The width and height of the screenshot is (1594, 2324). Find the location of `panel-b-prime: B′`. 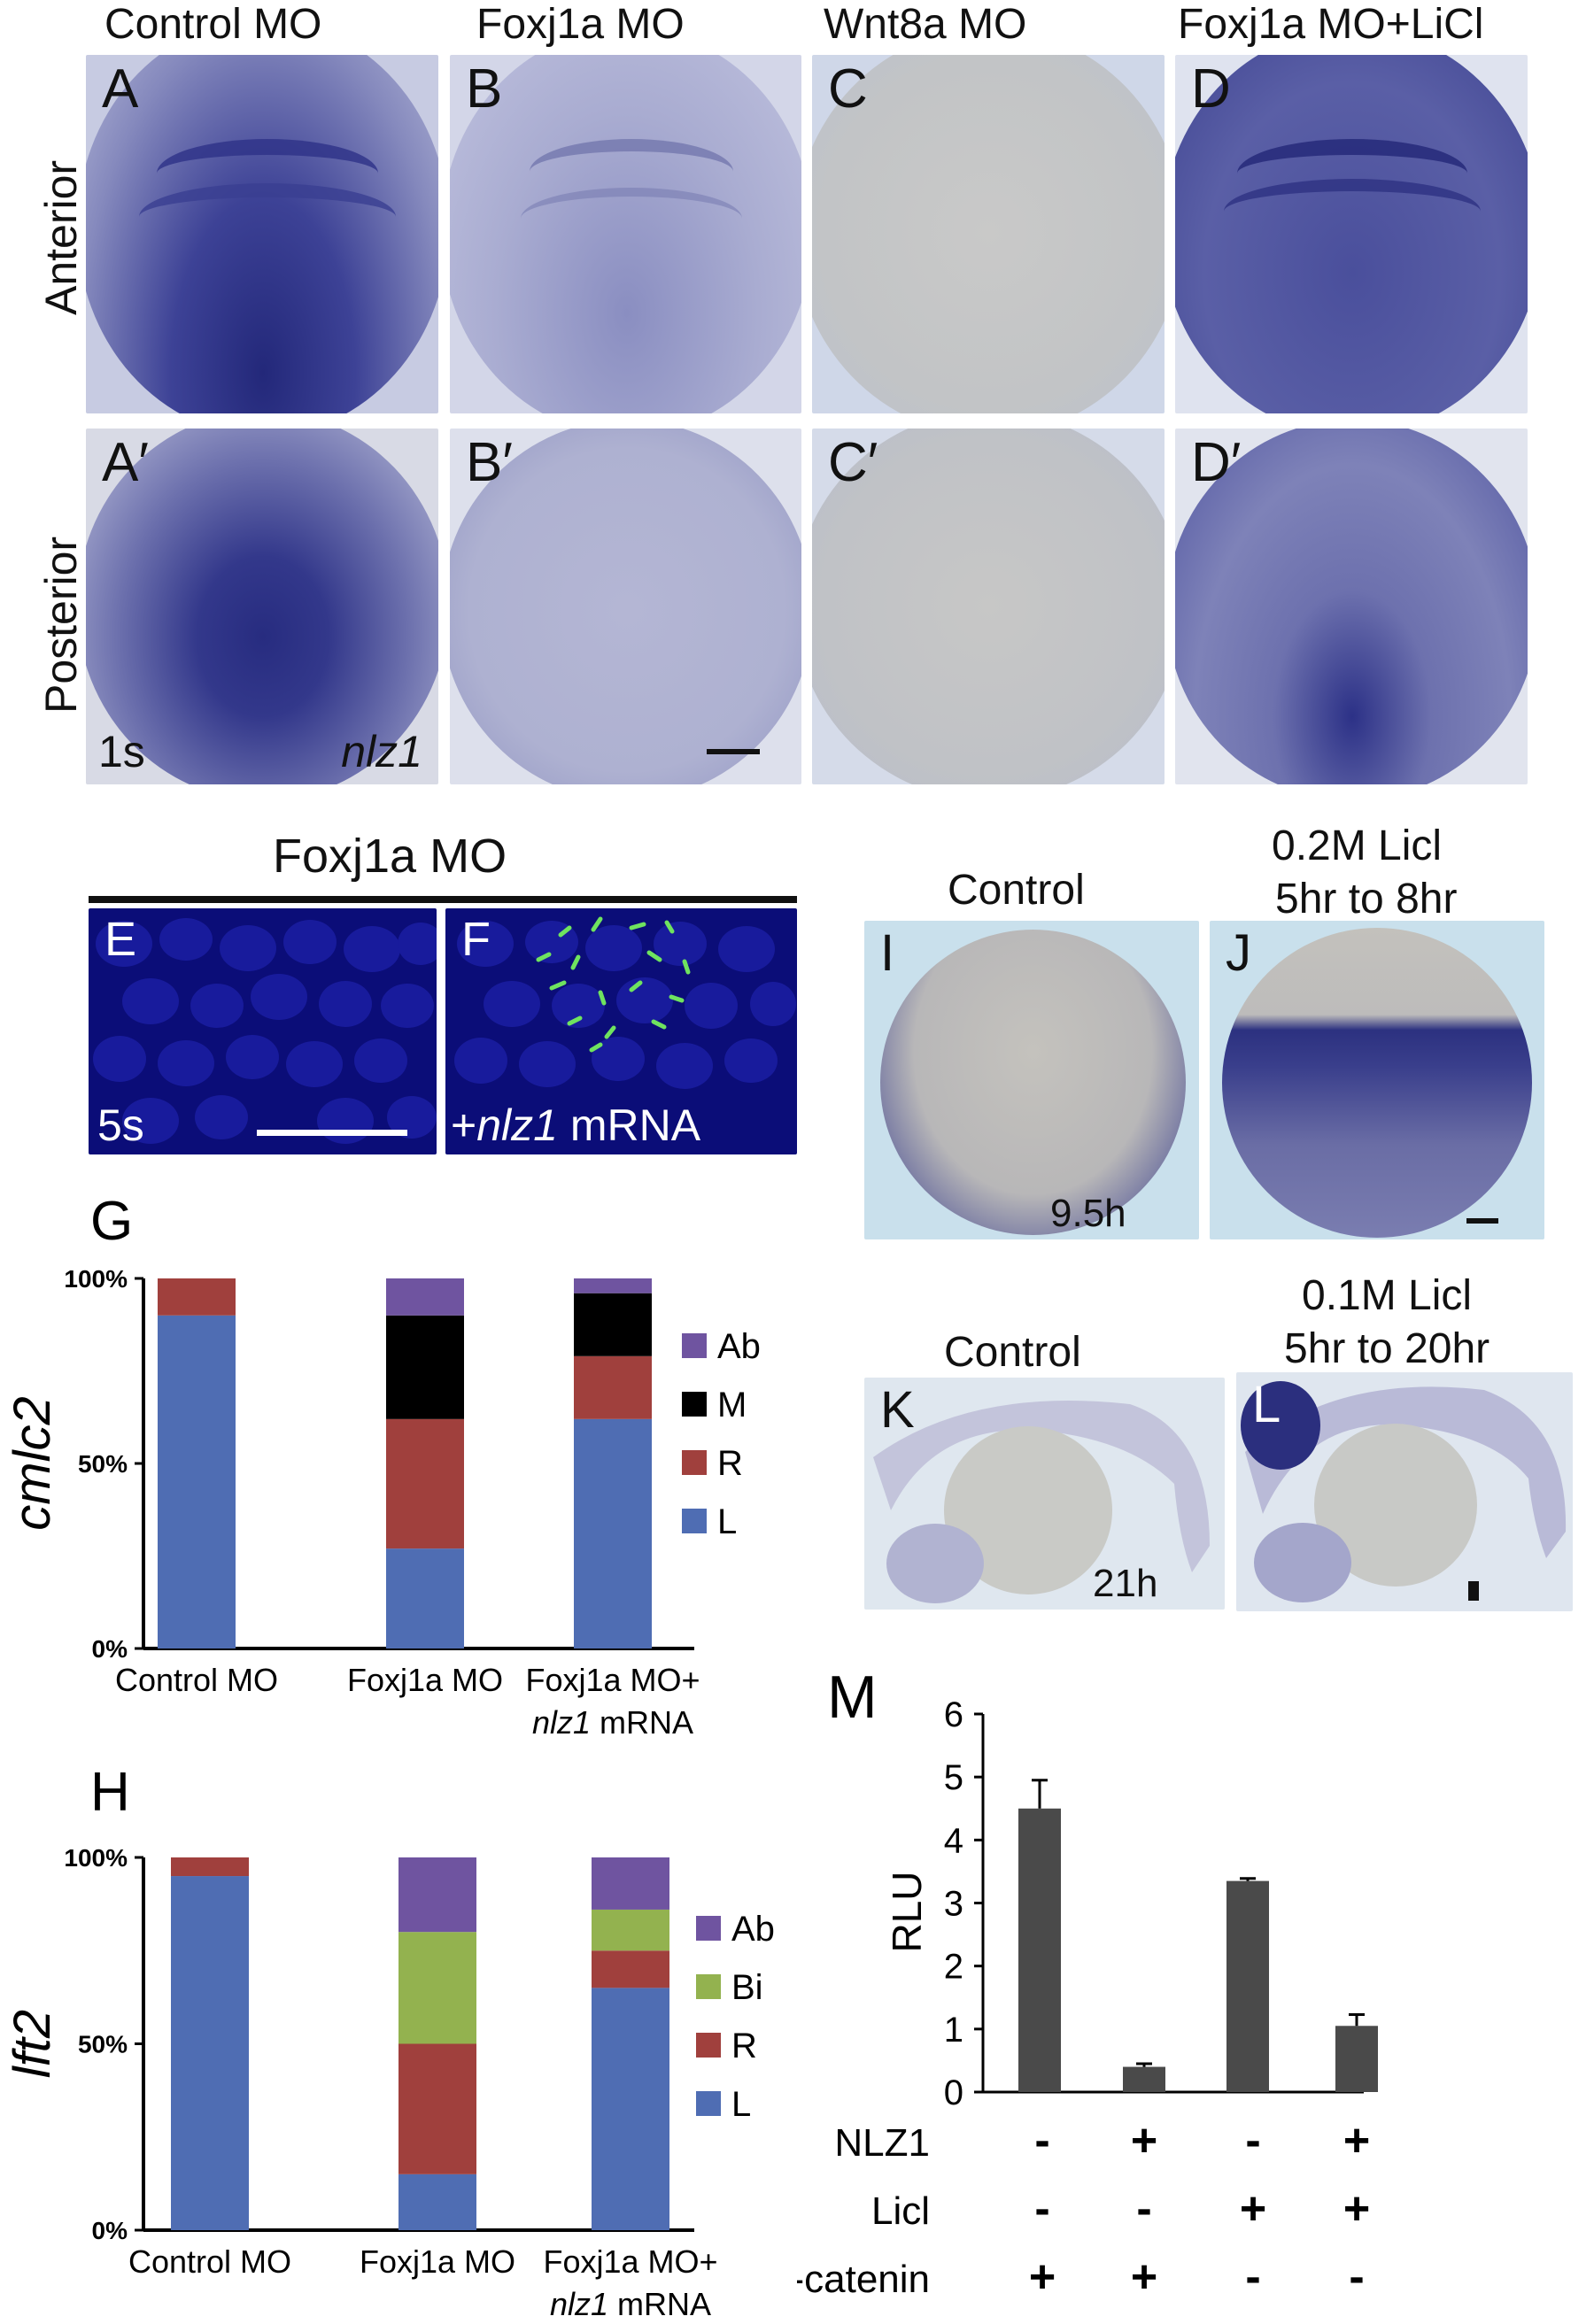

panel-b-prime: B′ is located at coordinates (625, 606).